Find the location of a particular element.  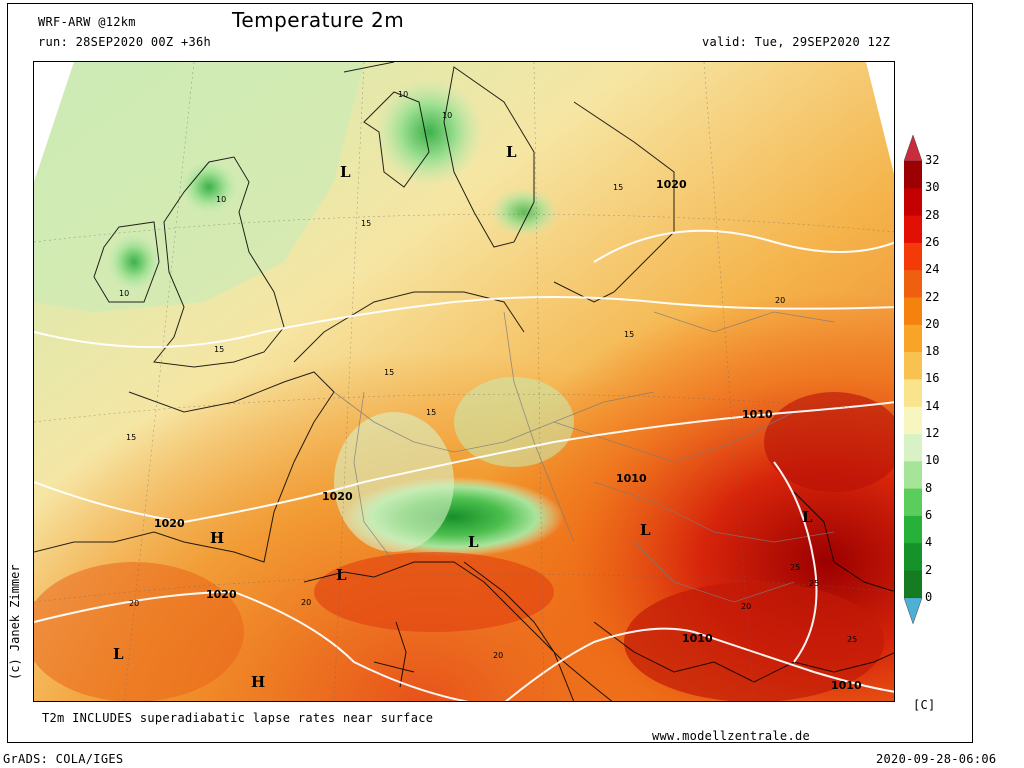

colorbar-tick-label: 24 is located at coordinates (932, 269).